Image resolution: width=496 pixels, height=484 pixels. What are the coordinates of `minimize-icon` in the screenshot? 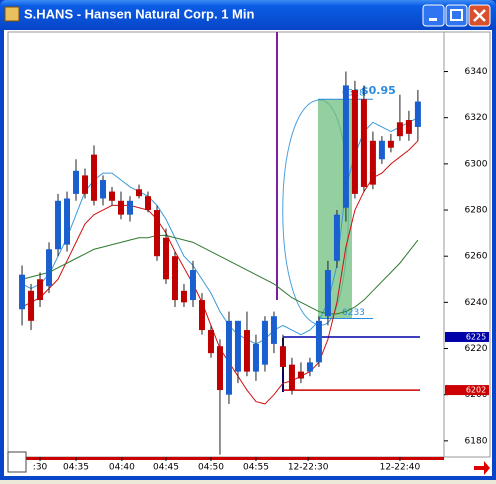 It's located at (433, 19).